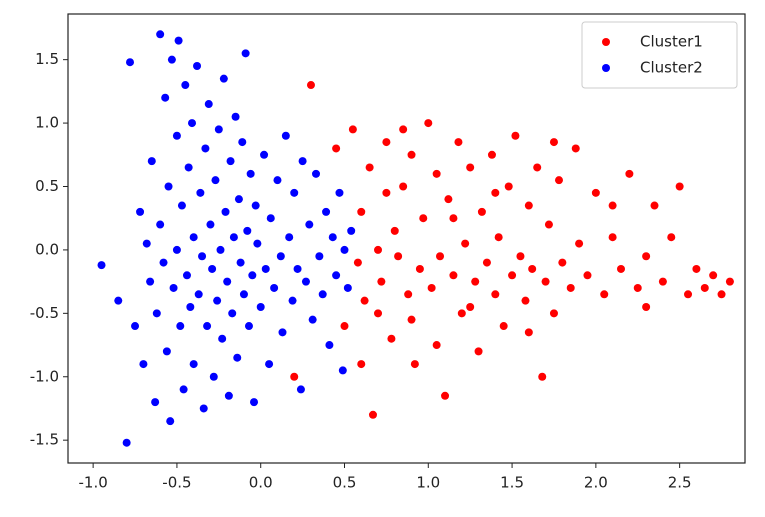 The image size is (765, 517). Describe the element at coordinates (47, 123) in the screenshot. I see `y-tick-label: 1.0` at that location.